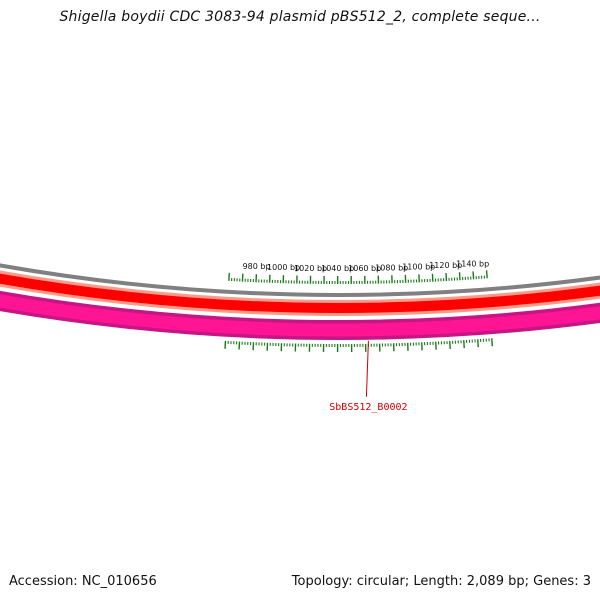  What do you see at coordinates (391, 267) in the screenshot?
I see `tick-label: 1080 bp` at bounding box center [391, 267].